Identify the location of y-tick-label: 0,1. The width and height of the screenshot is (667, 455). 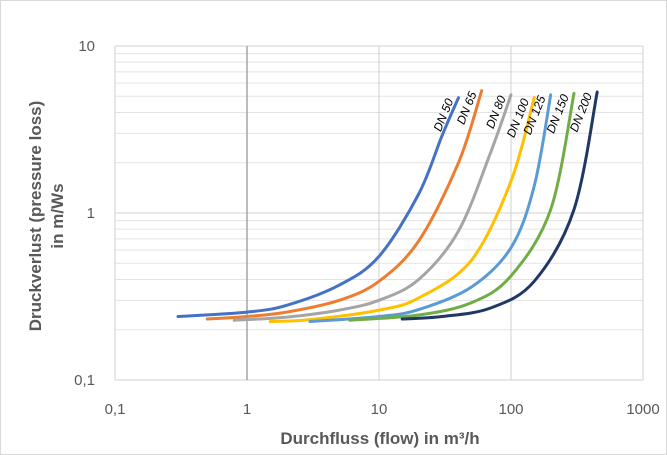
(84, 380).